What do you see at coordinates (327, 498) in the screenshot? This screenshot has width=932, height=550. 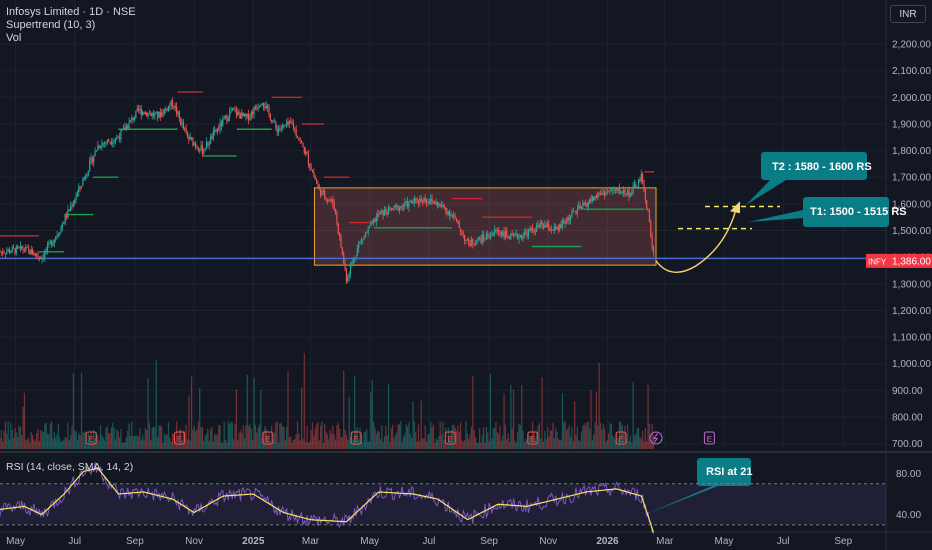 I see `rsi-line` at bounding box center [327, 498].